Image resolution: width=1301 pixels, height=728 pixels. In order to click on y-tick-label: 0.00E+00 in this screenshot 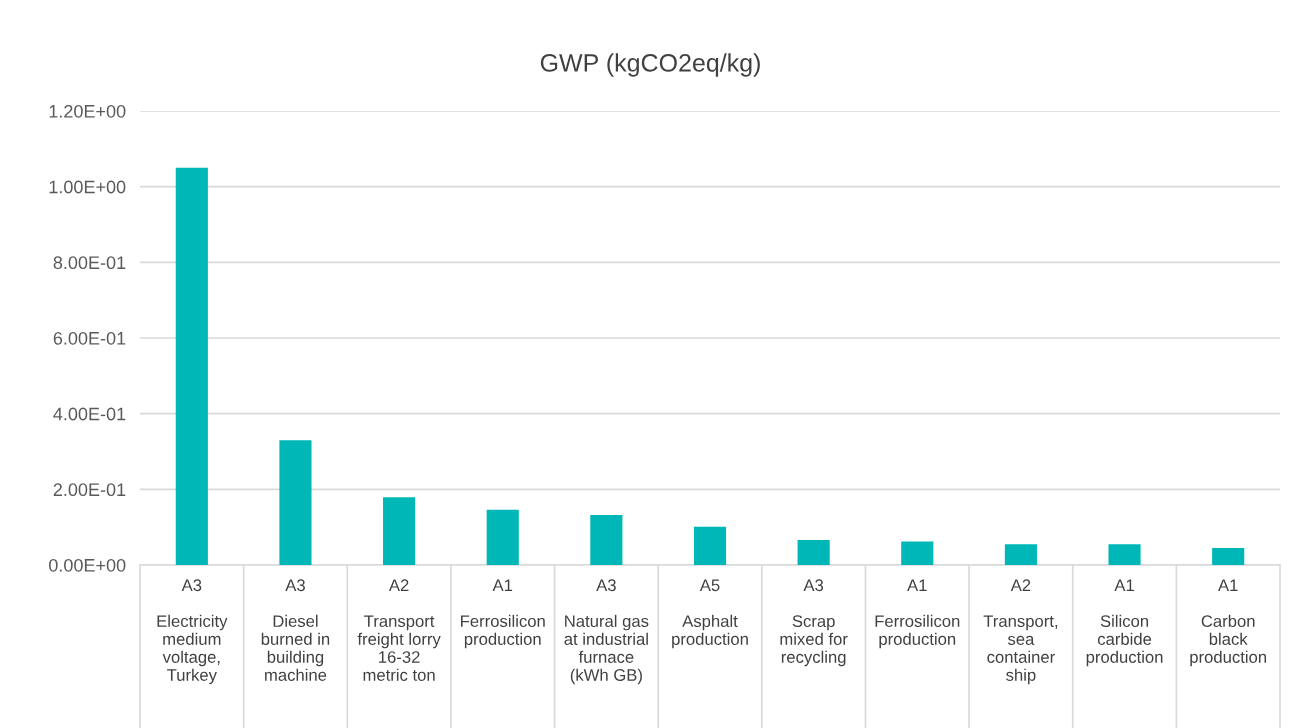, I will do `click(87, 565)`.